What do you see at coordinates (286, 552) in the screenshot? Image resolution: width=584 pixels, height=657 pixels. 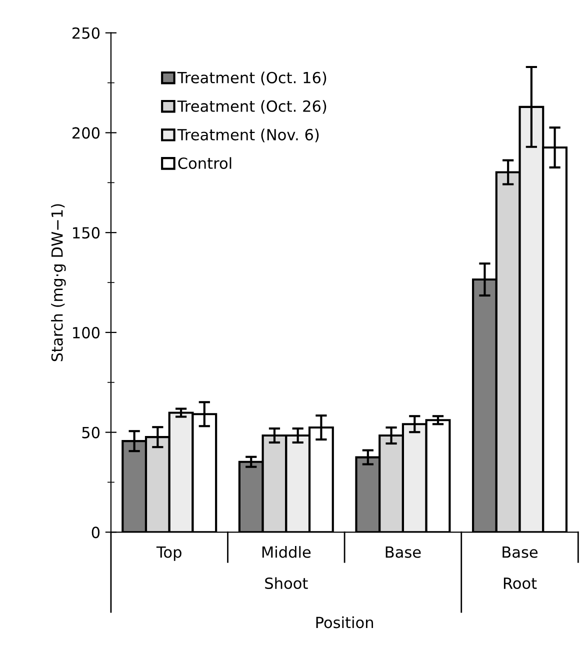 I see `x-tick-label: Middle` at bounding box center [286, 552].